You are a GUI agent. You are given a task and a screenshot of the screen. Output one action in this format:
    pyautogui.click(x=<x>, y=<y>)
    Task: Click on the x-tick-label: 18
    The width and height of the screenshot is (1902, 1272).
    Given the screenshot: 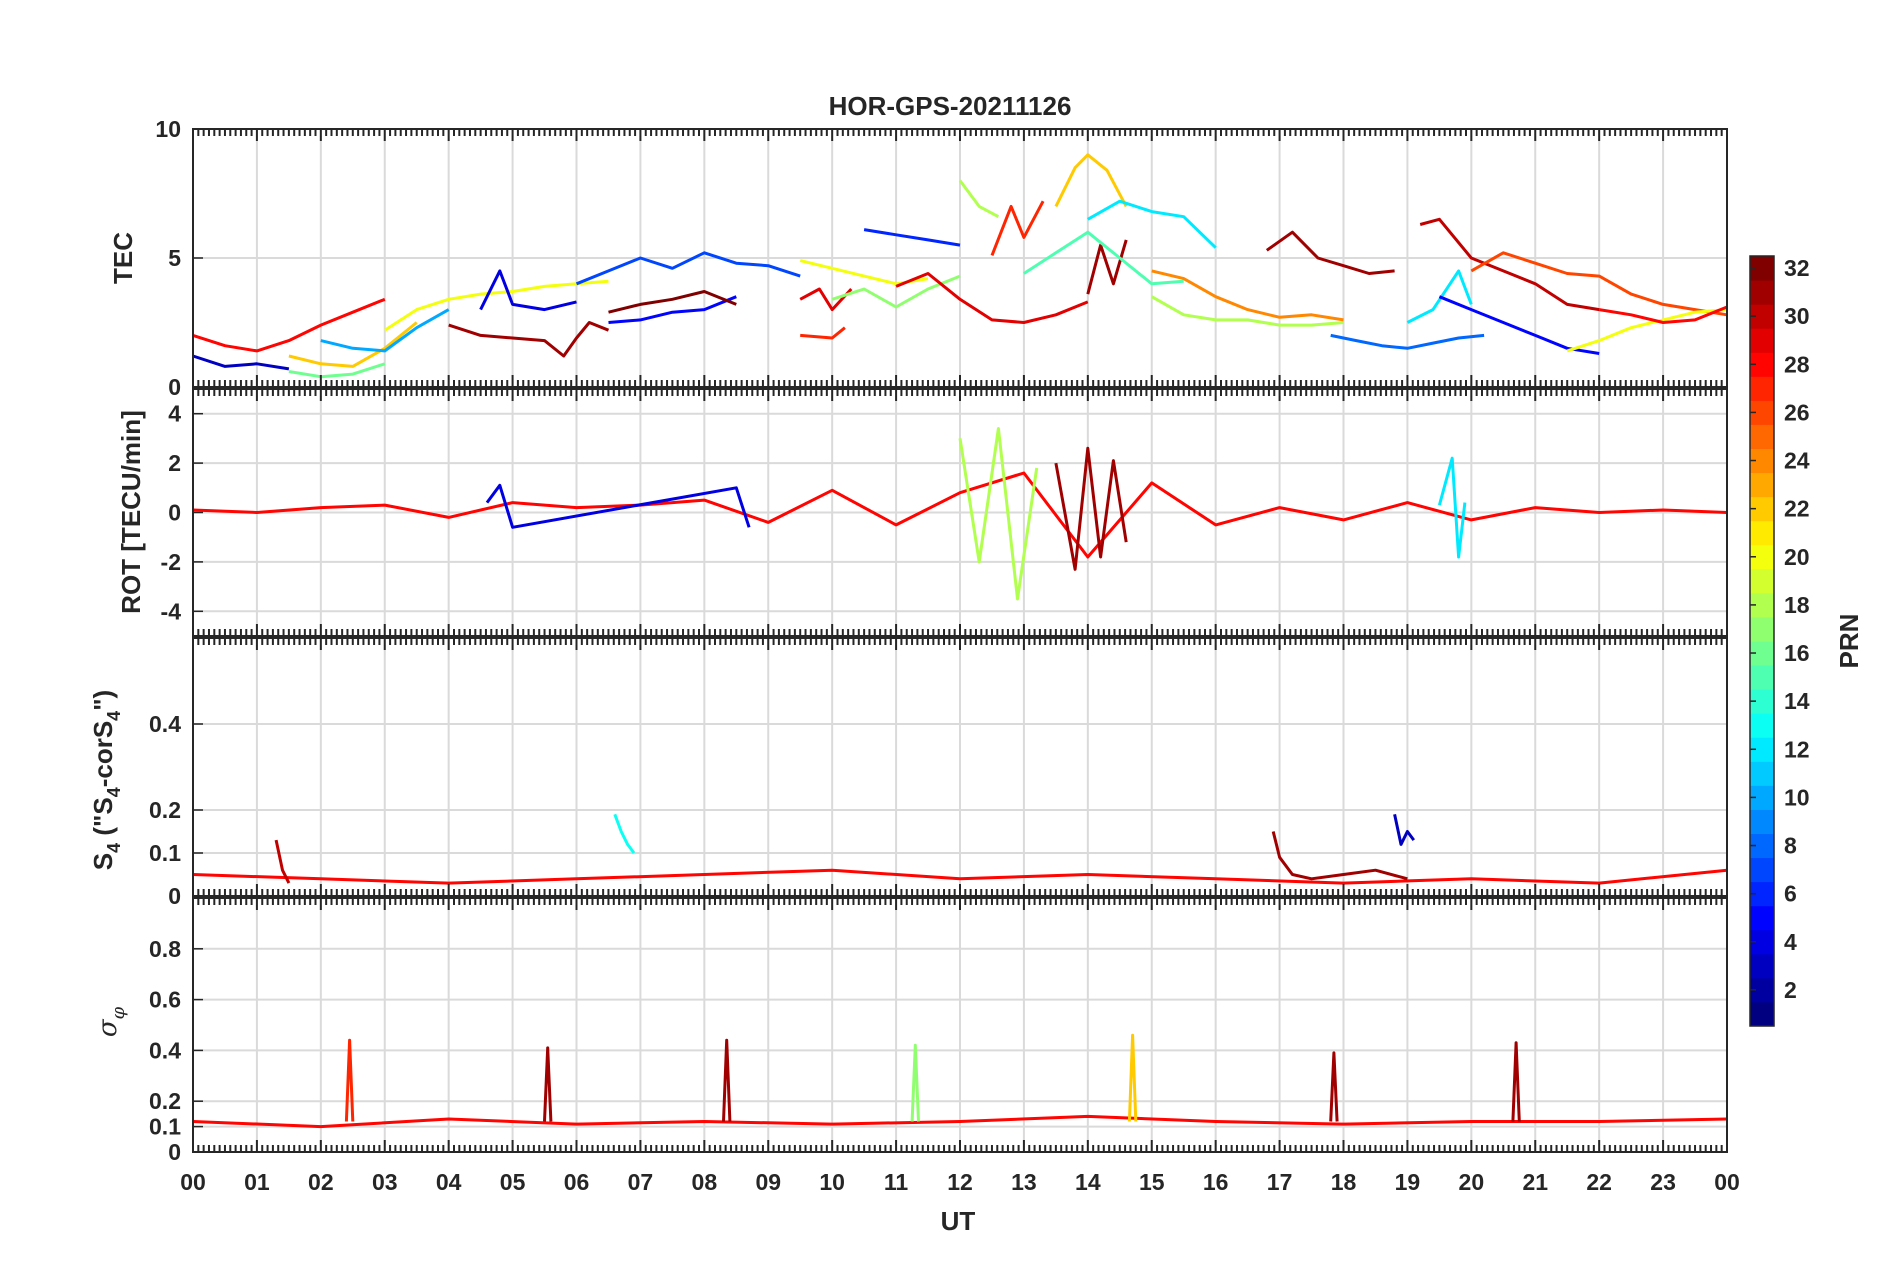 What is the action you would take?
    pyautogui.click(x=1344, y=1182)
    